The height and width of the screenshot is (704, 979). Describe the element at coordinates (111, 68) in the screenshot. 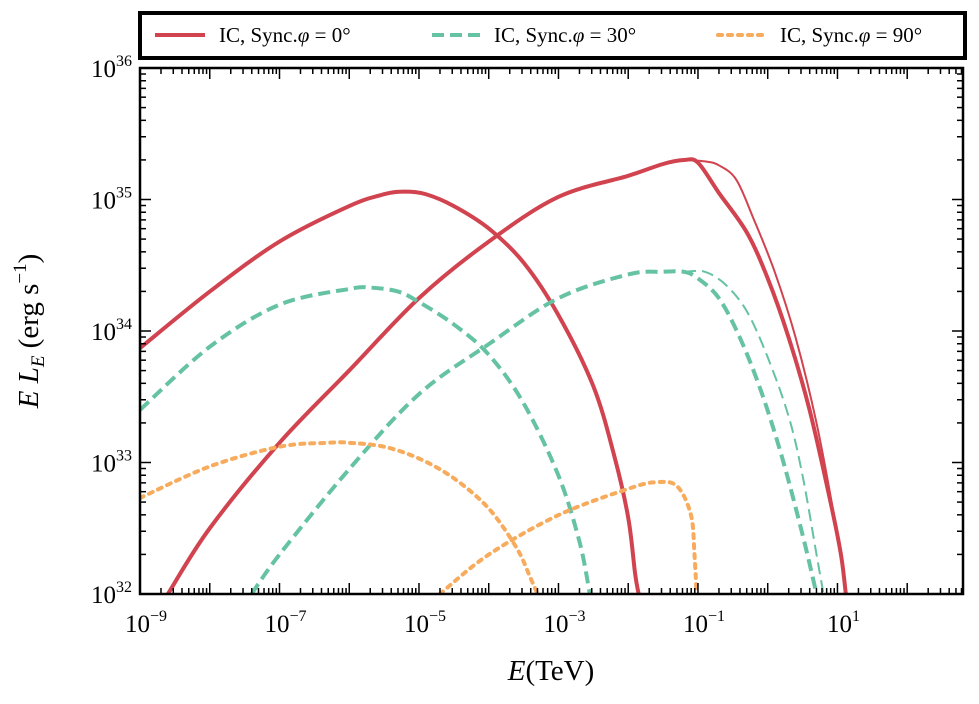

I see `y-tick-label: 1036` at that location.